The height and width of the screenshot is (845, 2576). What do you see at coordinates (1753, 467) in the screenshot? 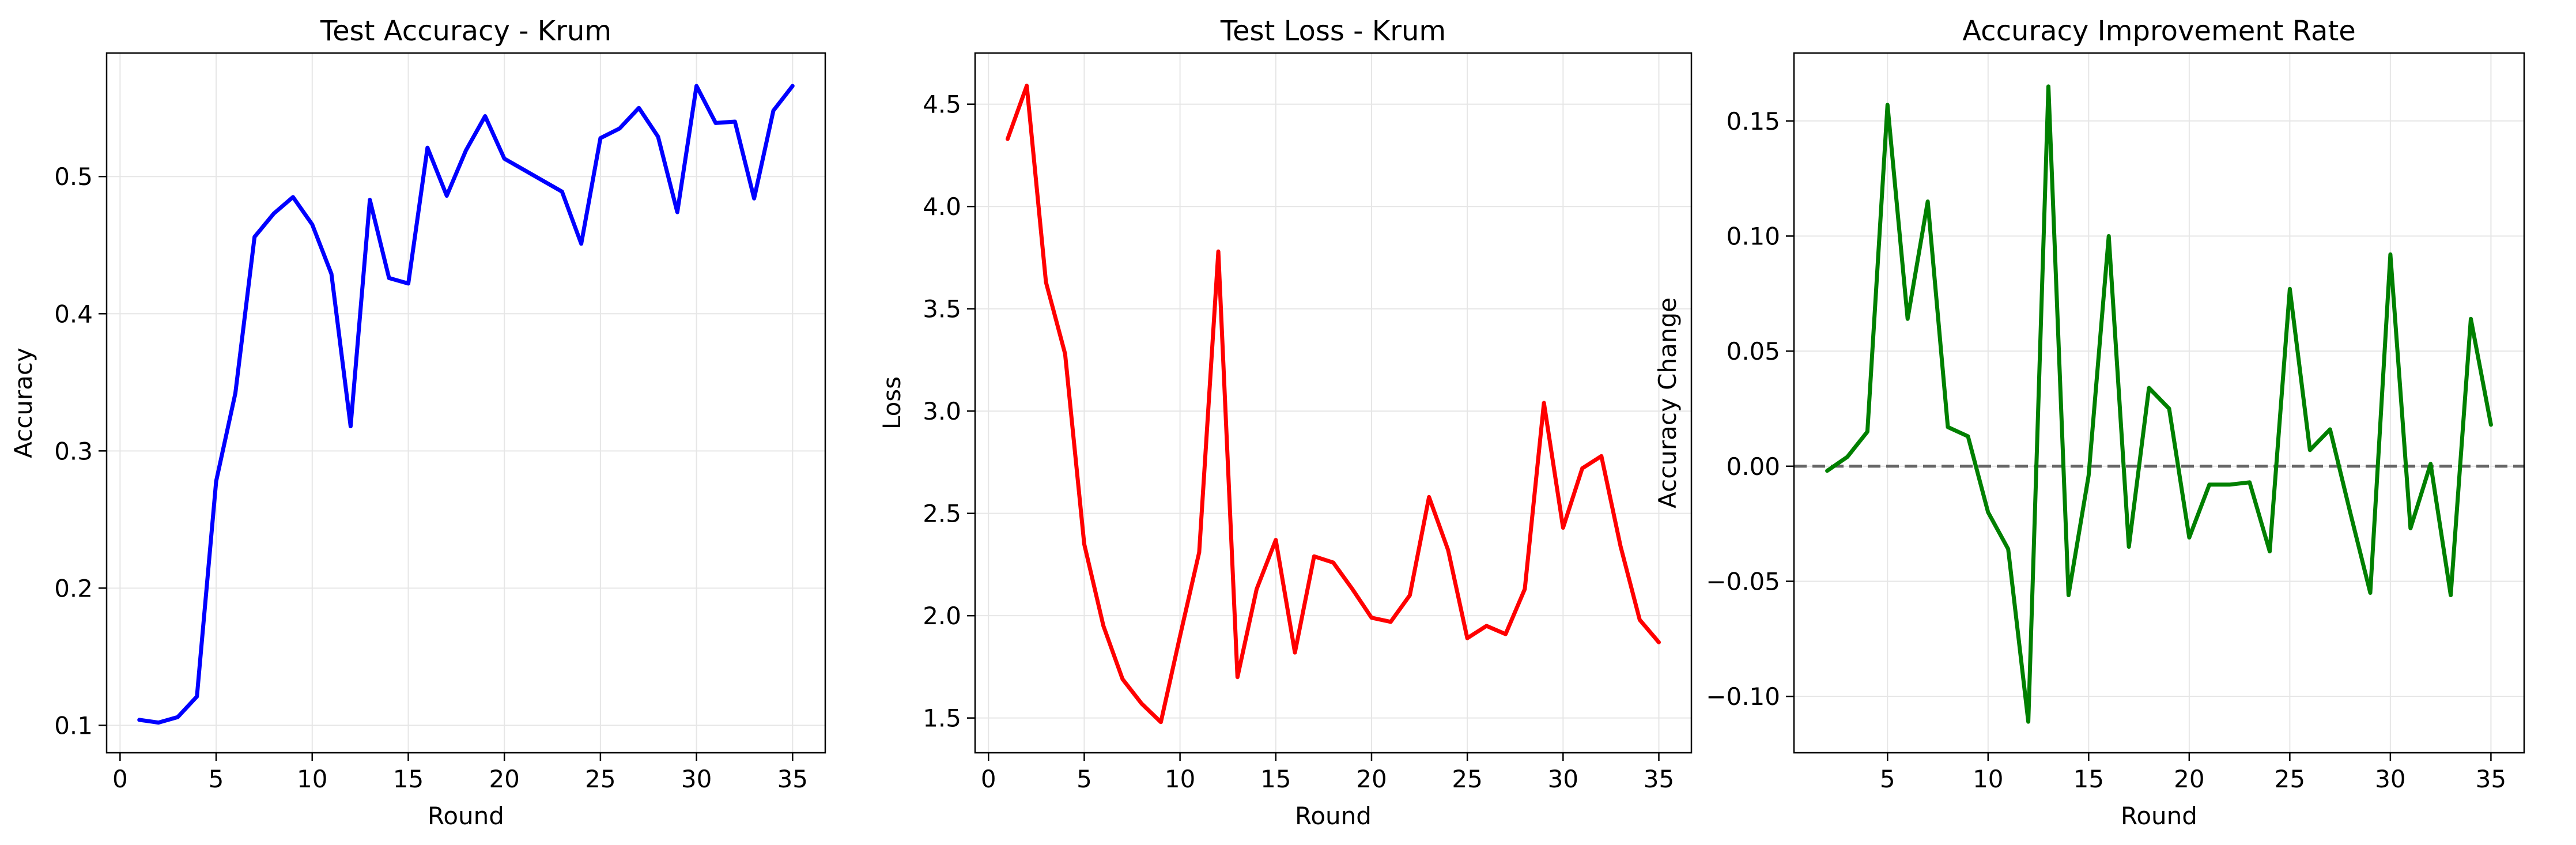
I see `y-tick-label: 0.00` at bounding box center [1753, 467].